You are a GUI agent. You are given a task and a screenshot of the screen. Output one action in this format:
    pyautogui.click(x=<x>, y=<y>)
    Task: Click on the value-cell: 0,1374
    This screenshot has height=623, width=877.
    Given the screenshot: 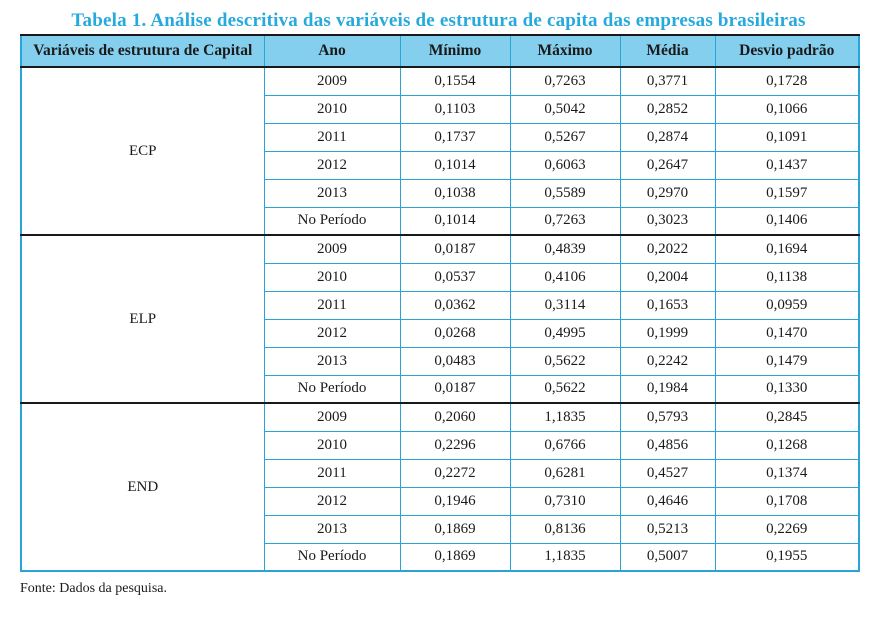 What is the action you would take?
    pyautogui.click(x=787, y=473)
    